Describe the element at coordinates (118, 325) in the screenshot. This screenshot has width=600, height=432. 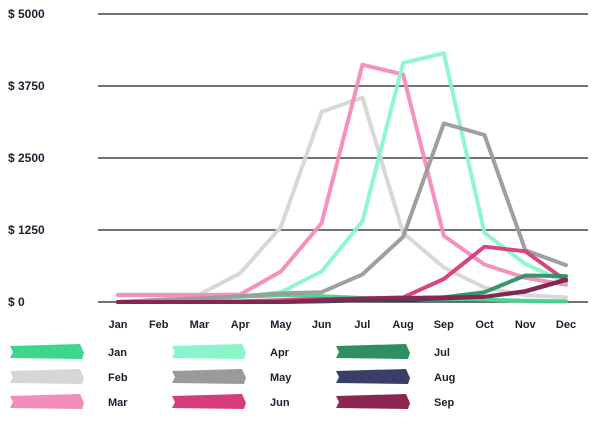
I see `x-tick-jan: Jan` at that location.